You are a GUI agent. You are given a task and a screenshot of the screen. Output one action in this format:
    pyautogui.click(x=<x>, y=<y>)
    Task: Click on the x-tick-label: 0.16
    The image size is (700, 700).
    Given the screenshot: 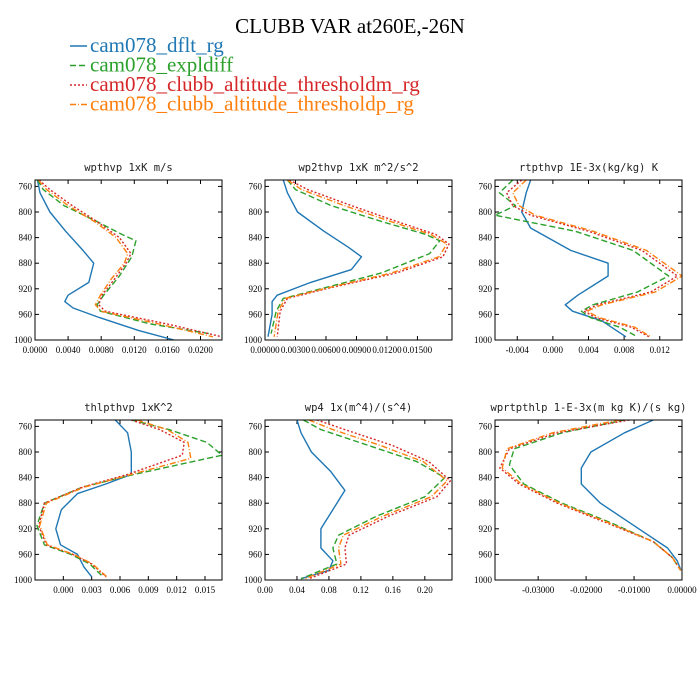 What is the action you would take?
    pyautogui.click(x=393, y=590)
    